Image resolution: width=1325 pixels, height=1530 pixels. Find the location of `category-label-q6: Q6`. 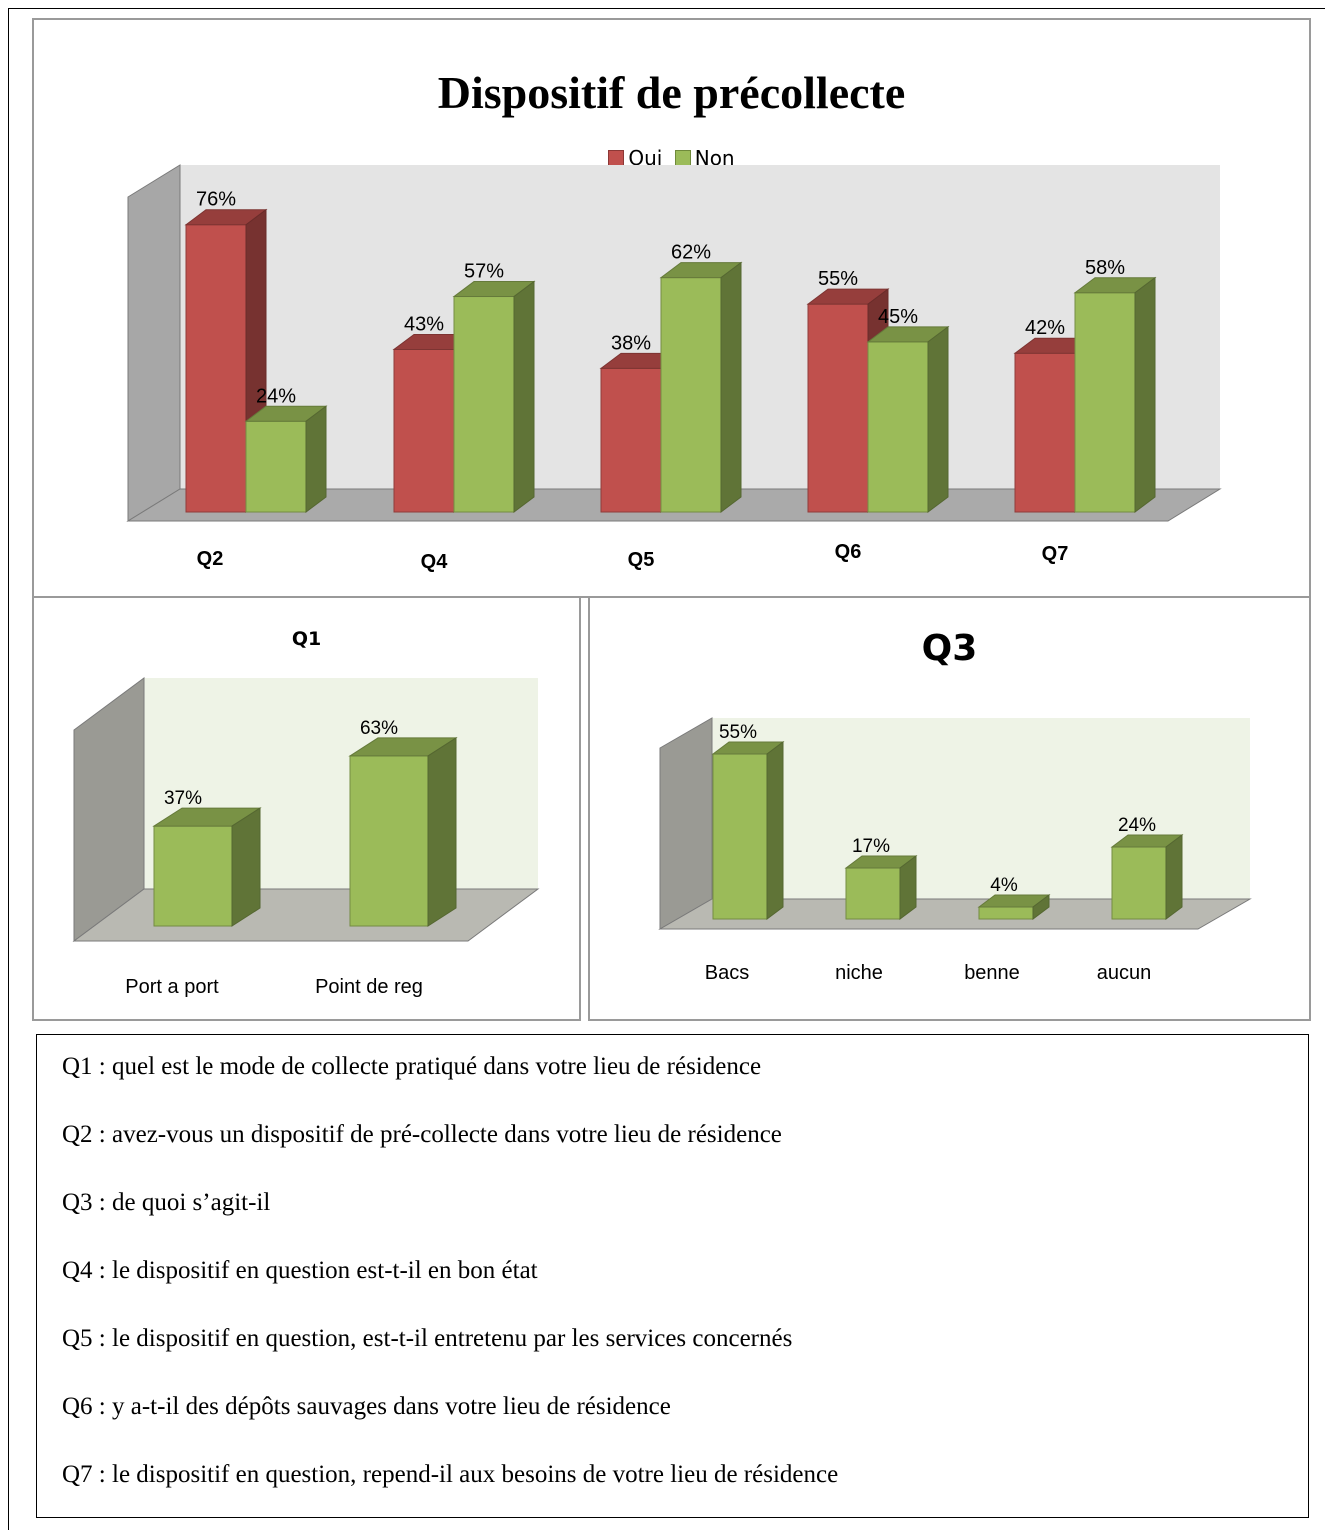

category-label-q6: Q6 is located at coordinates (848, 552).